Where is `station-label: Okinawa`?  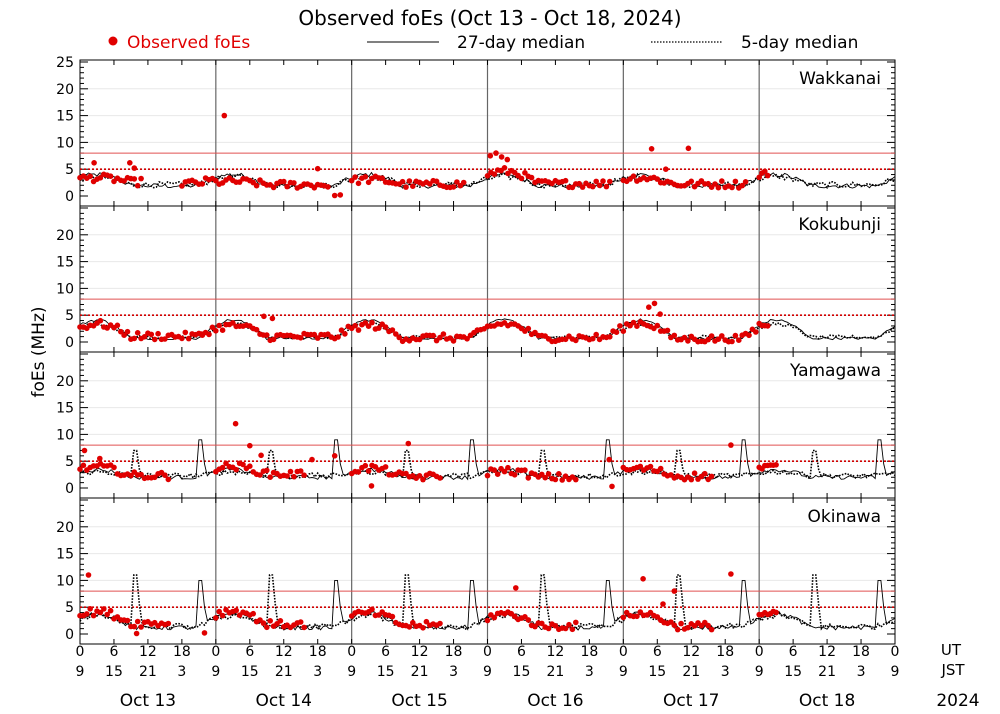
station-label: Okinawa is located at coordinates (844, 517).